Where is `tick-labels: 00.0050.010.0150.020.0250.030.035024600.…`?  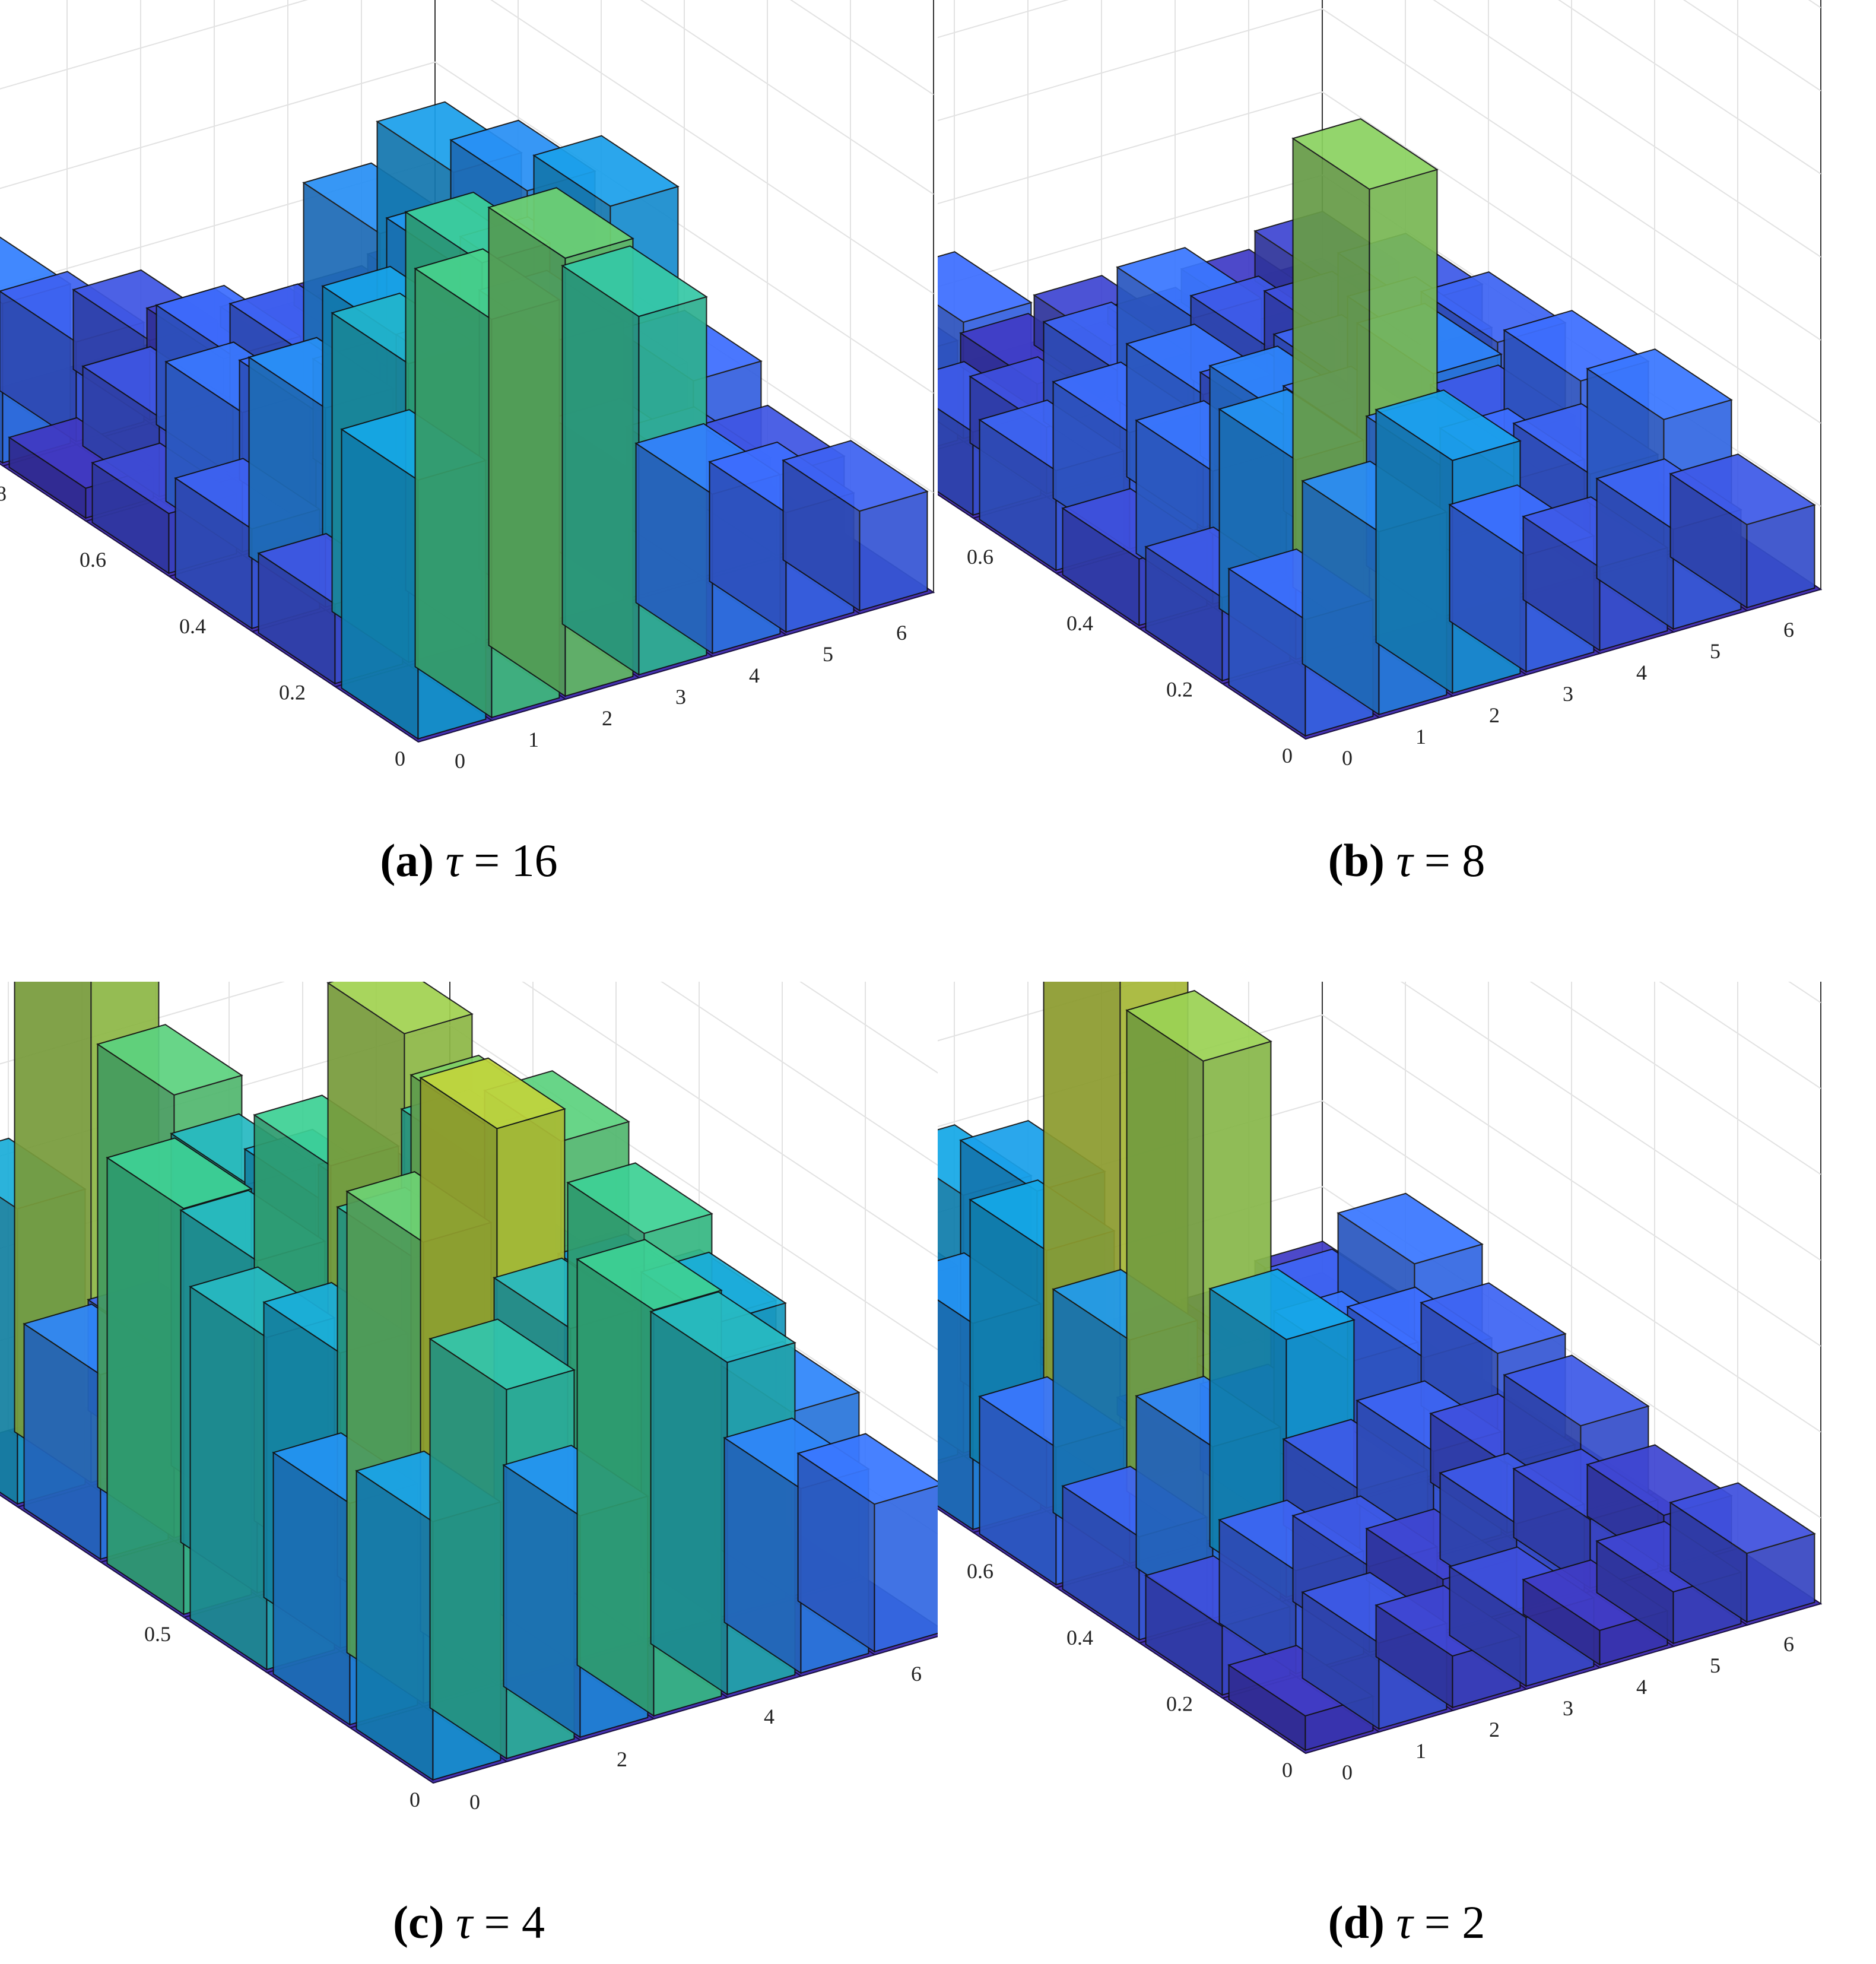
tick-labels: 00.0050.010.0150.020.0250.030.035024600.… is located at coordinates (533, 1718).